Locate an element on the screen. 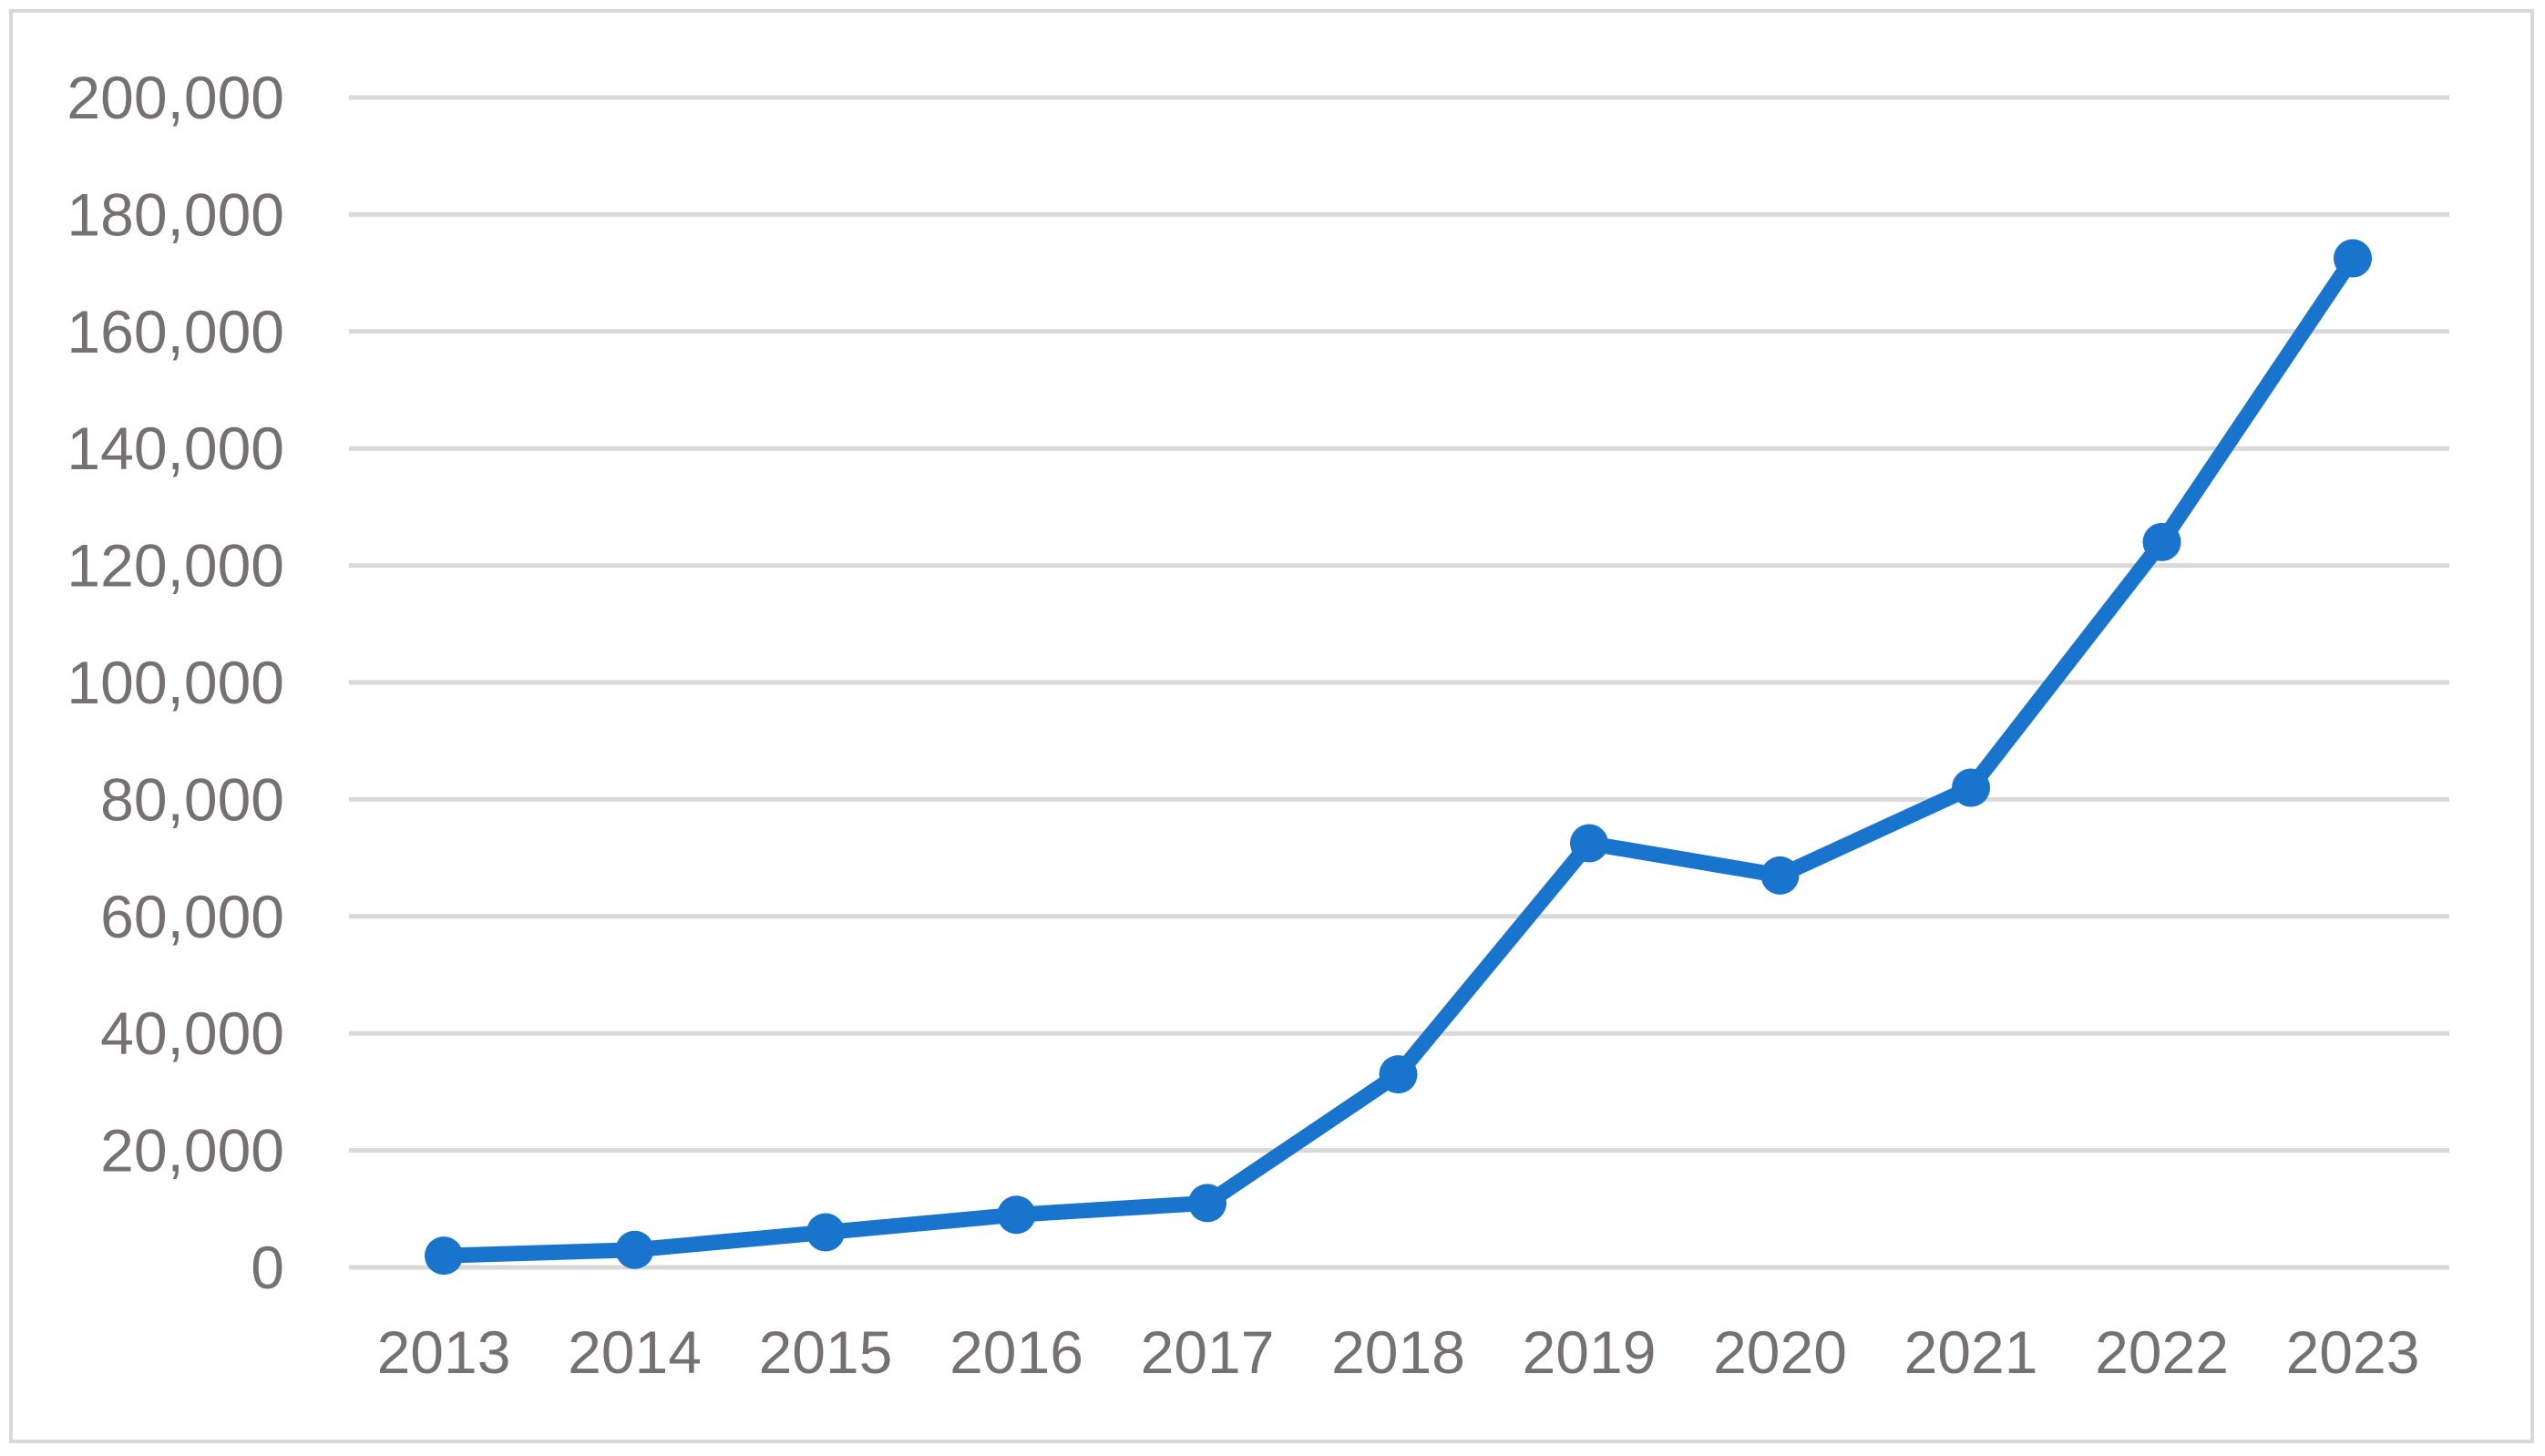  data-point-2017 is located at coordinates (1207, 1203).